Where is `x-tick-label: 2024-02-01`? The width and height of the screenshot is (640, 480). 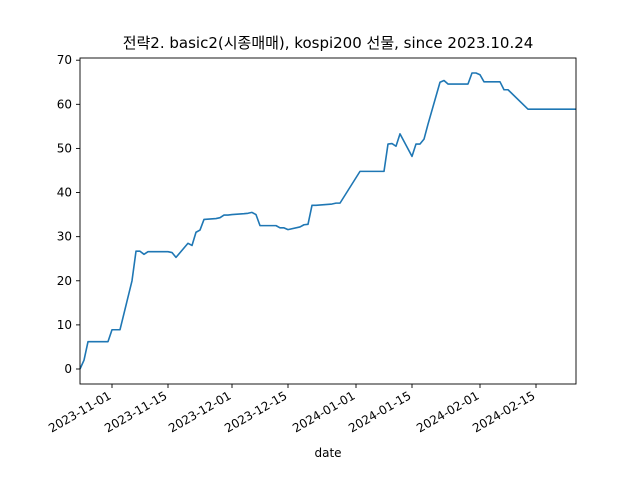
x-tick-label: 2024-02-01 is located at coordinates (447, 411).